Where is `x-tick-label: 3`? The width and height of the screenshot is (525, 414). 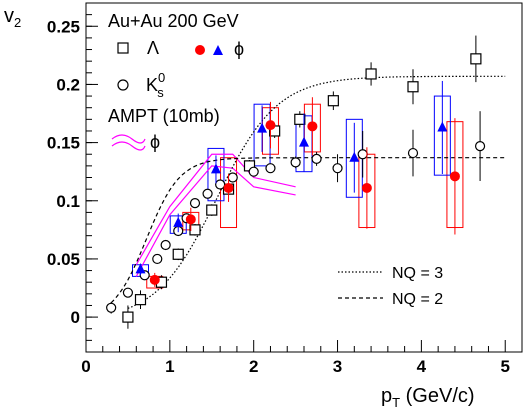
x-tick-label: 3 is located at coordinates (337, 366).